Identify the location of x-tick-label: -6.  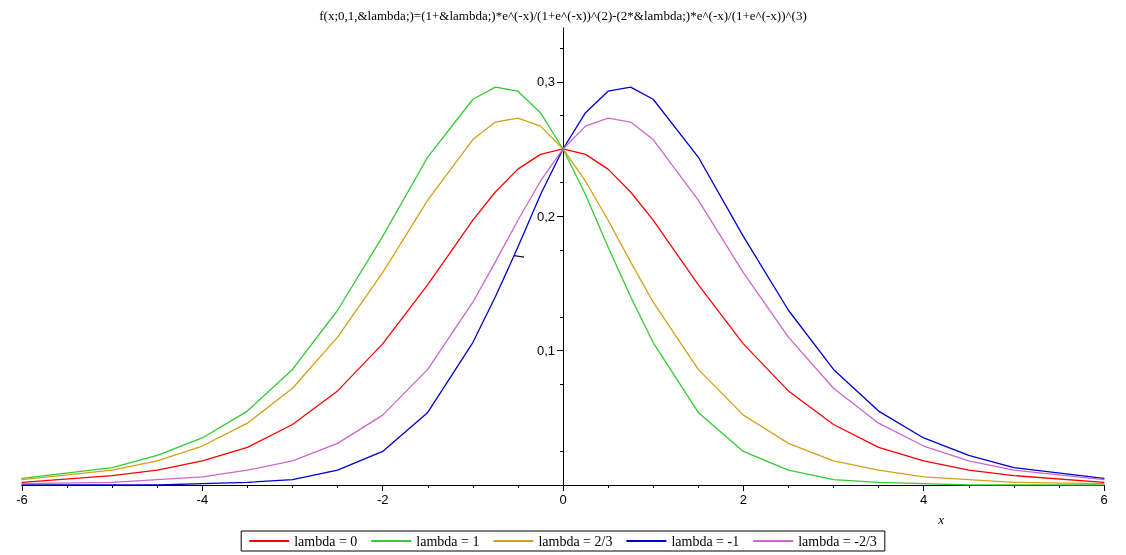
(22, 499).